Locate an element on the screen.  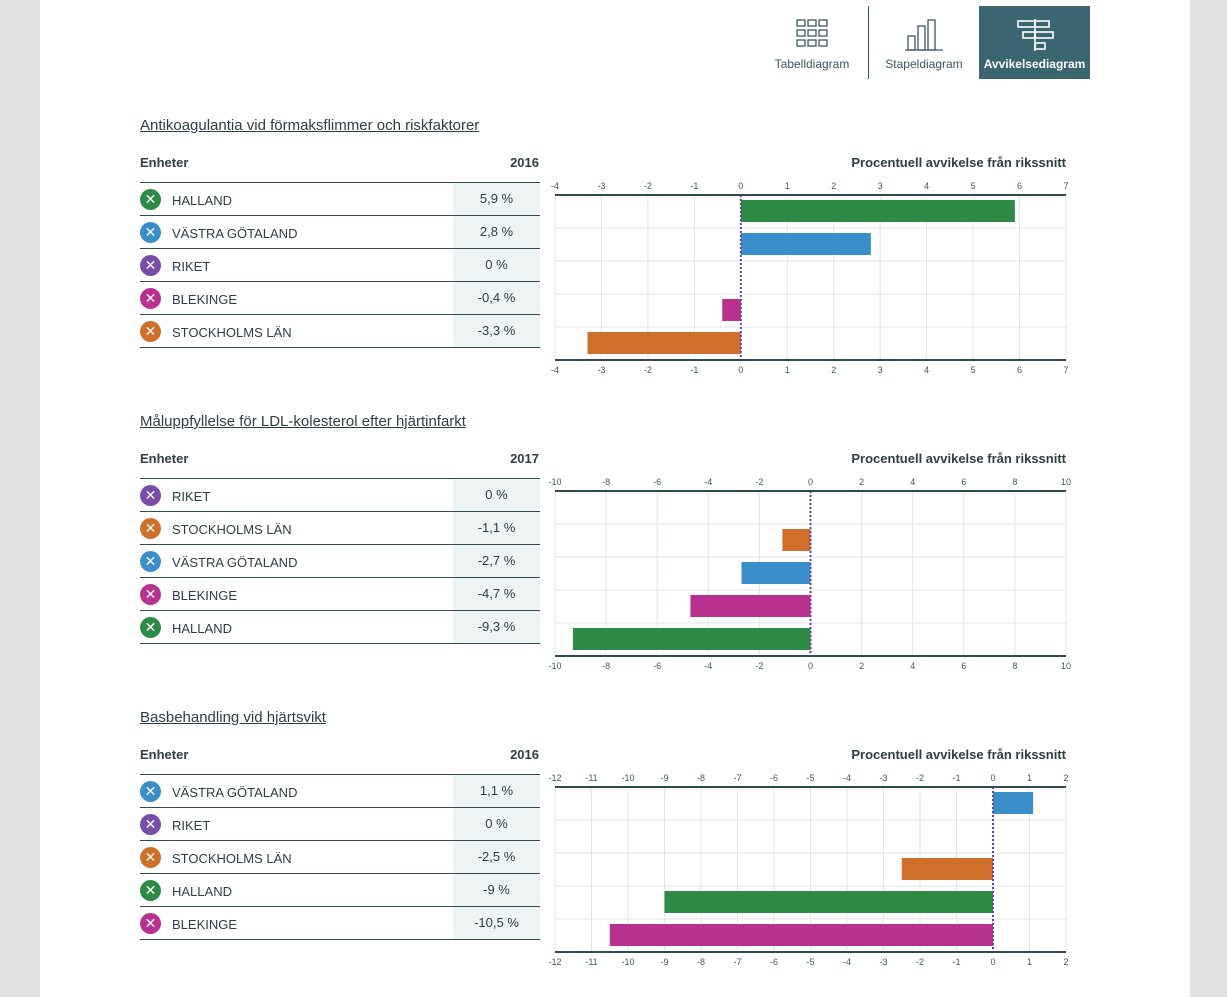
bar-chart-label: Stapeldiagram is located at coordinates (924, 64).